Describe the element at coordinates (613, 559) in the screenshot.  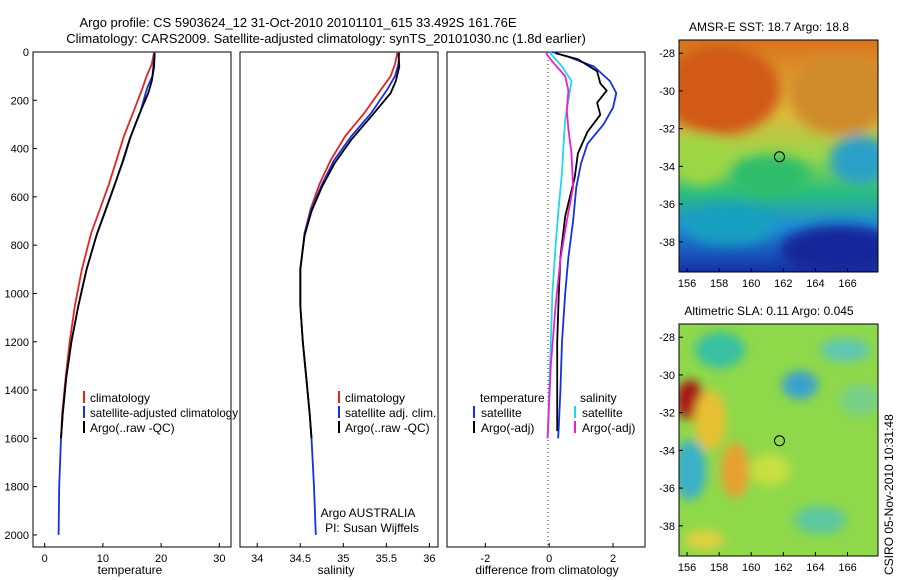
I see `xtick-label-difference-2: 2` at that location.